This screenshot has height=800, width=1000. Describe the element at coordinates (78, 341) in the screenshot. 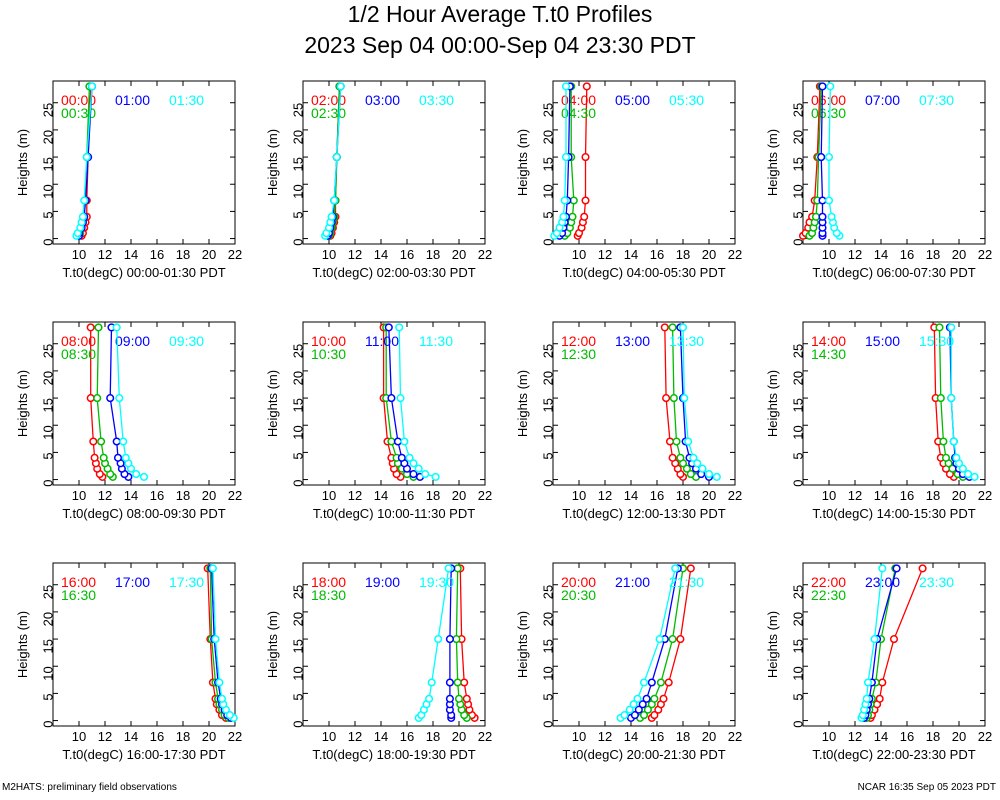

I see `legend-entry: 08:00` at that location.